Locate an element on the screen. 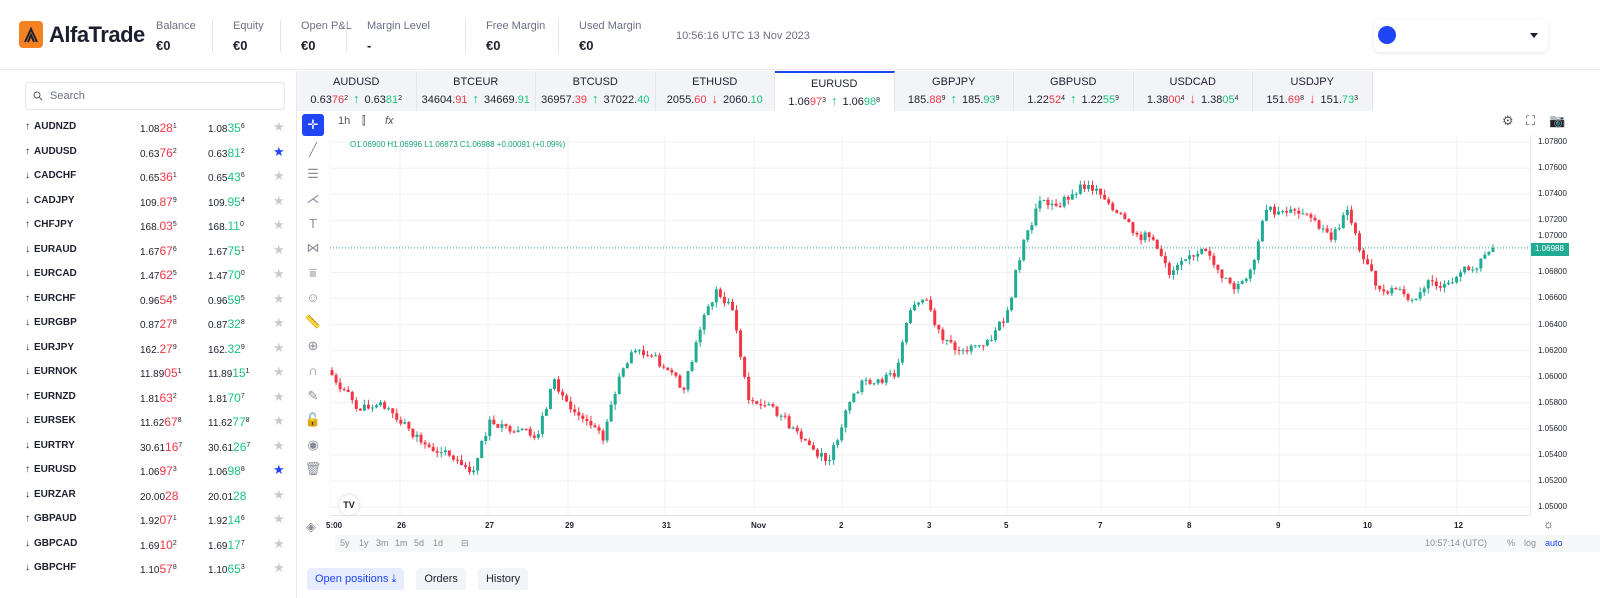 This screenshot has height=598, width=1600. instrument-row: ↑ CHFJPY 168.035 168.110 ★ is located at coordinates (148, 226).